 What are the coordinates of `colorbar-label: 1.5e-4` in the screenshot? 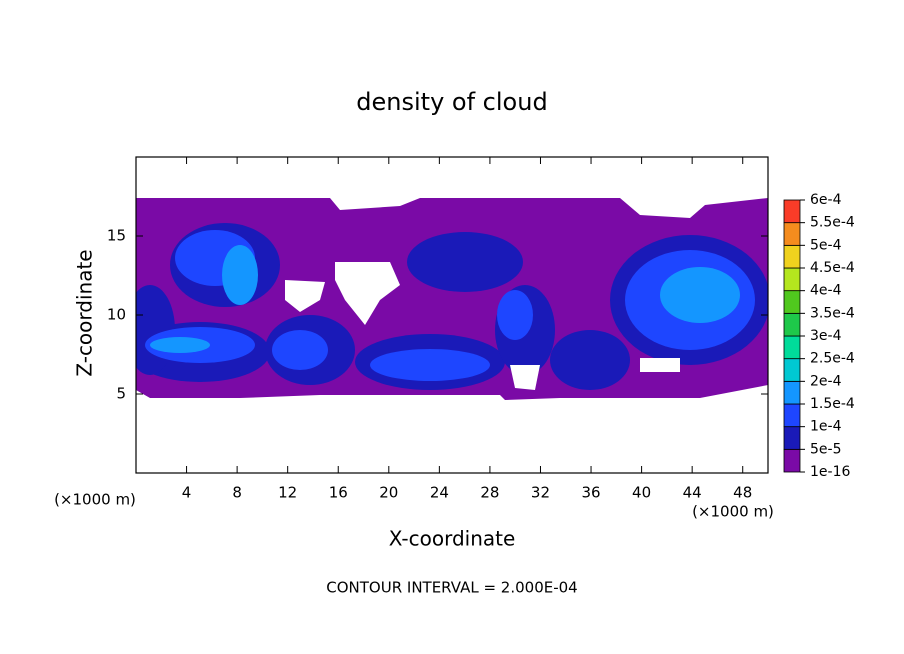 It's located at (832, 404).